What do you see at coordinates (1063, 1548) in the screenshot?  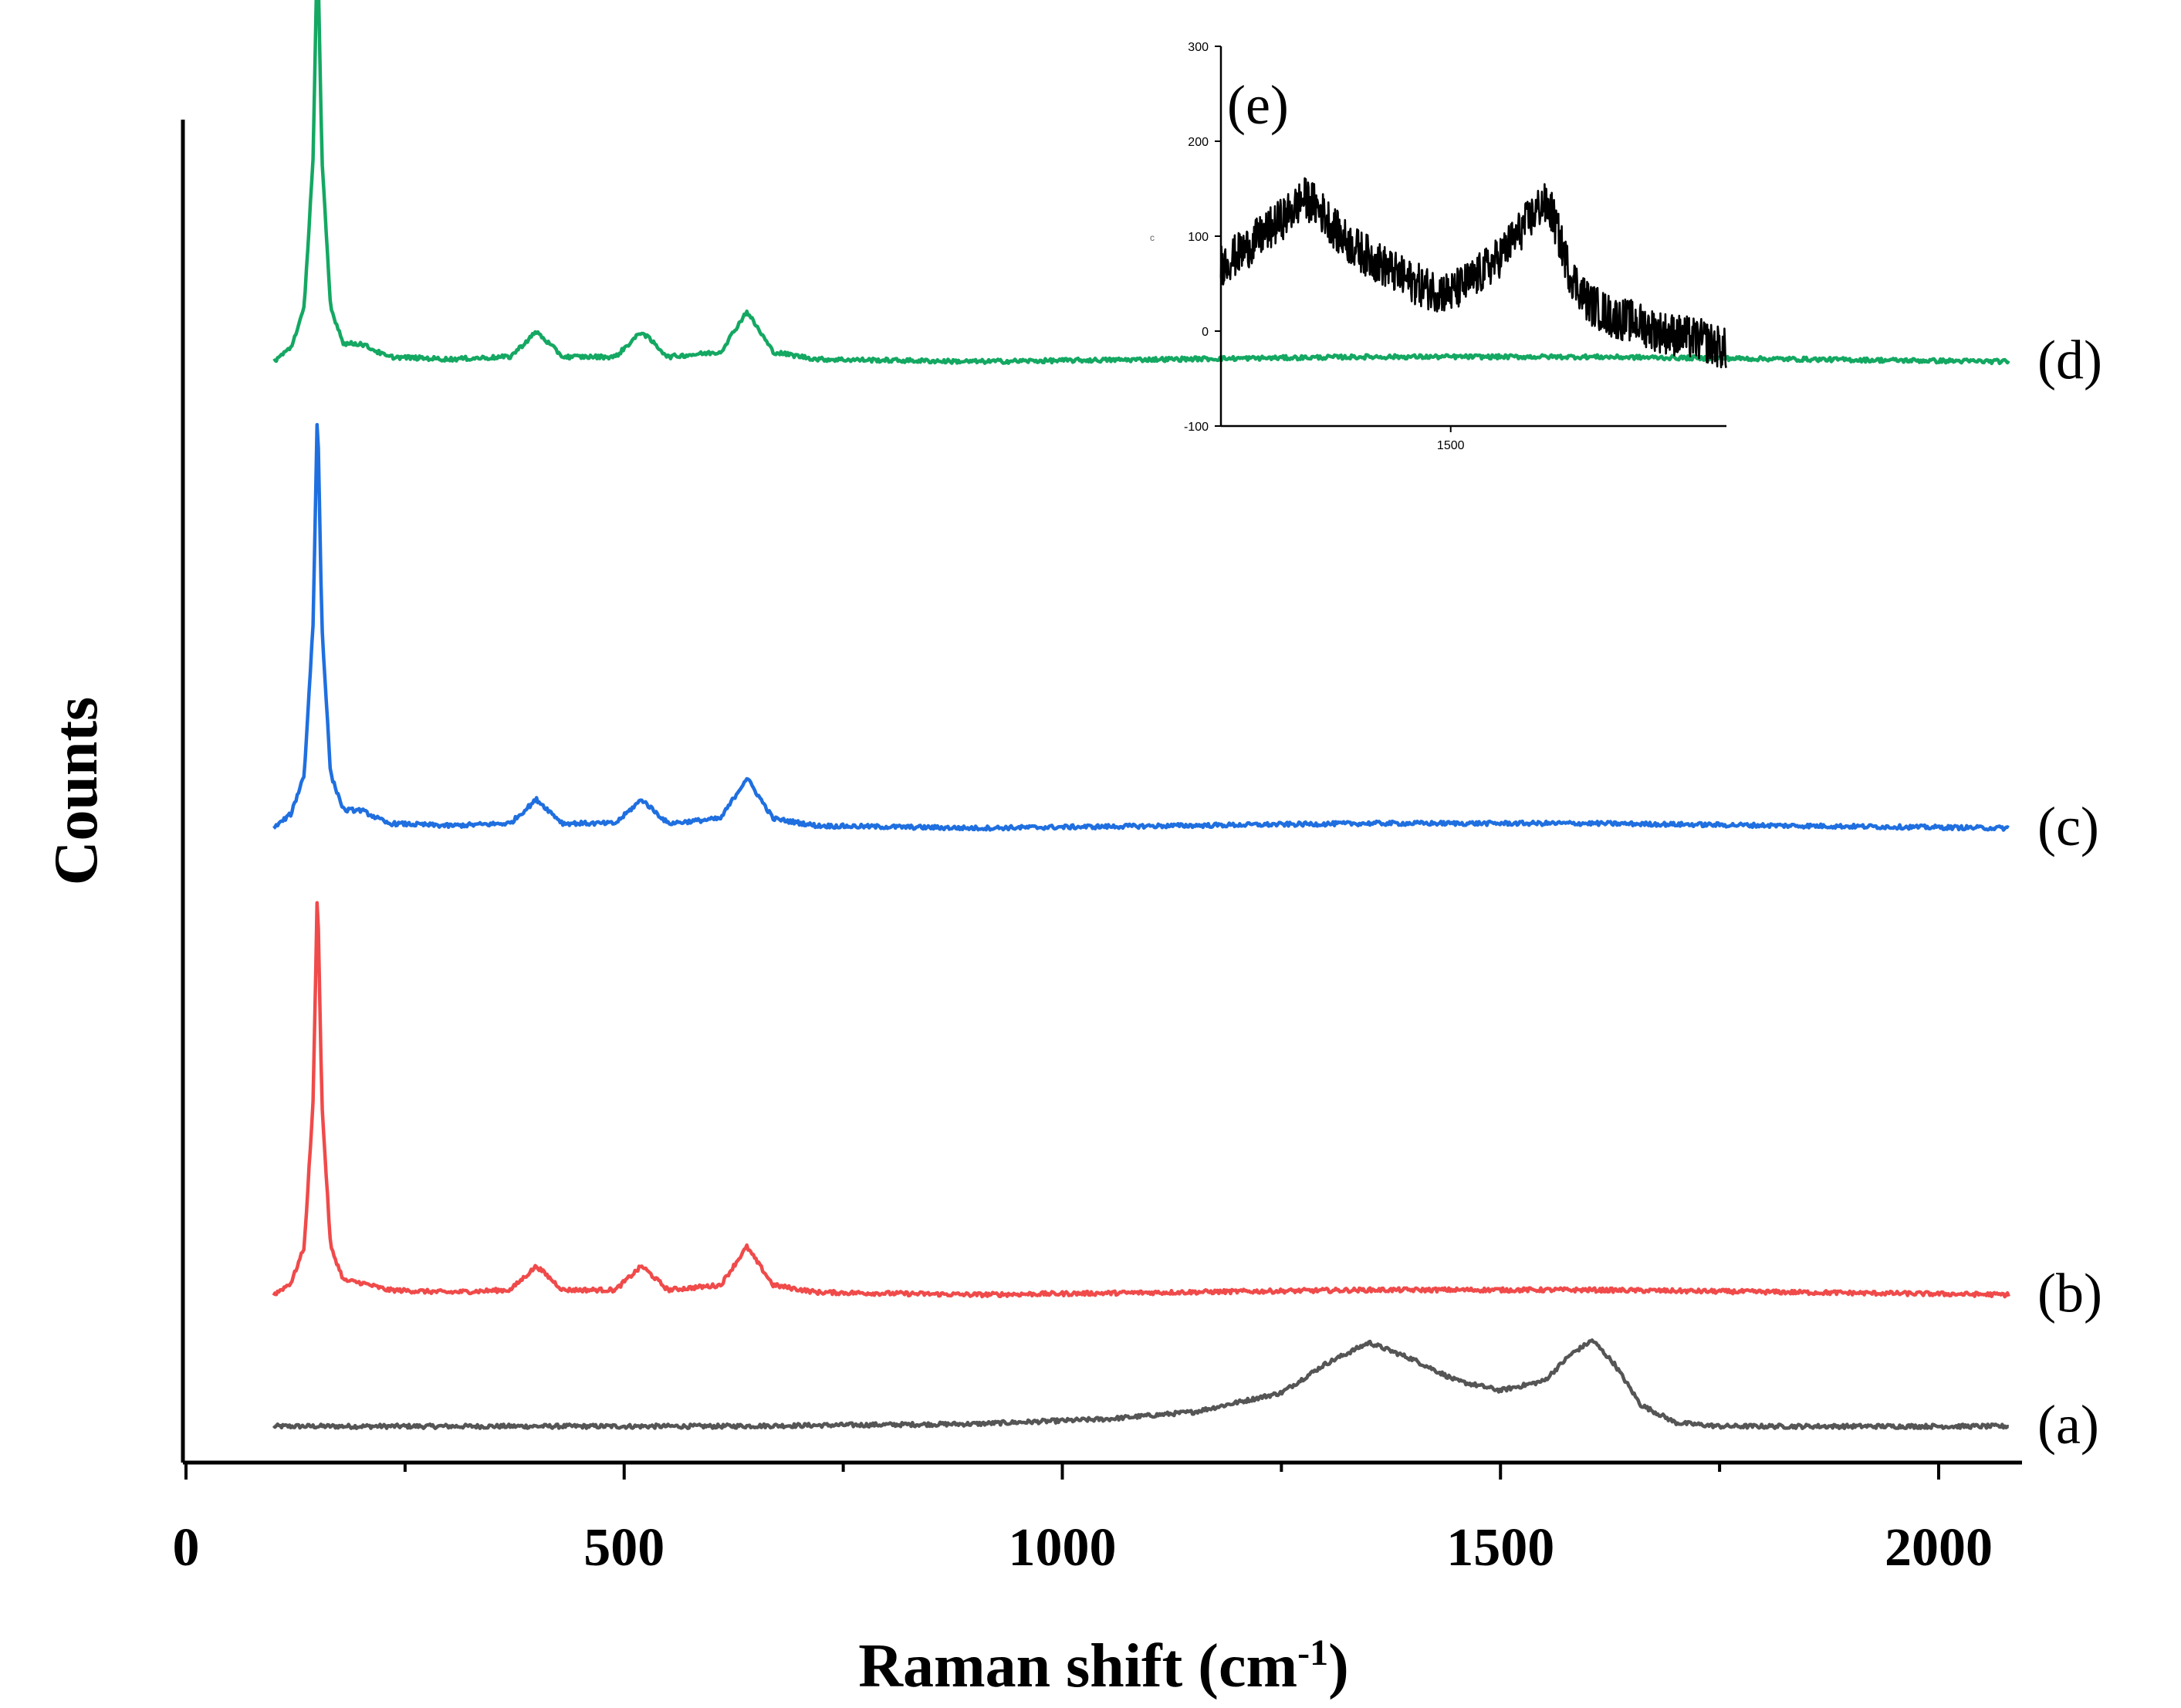 I see `x-tick-label: 1000` at bounding box center [1063, 1548].